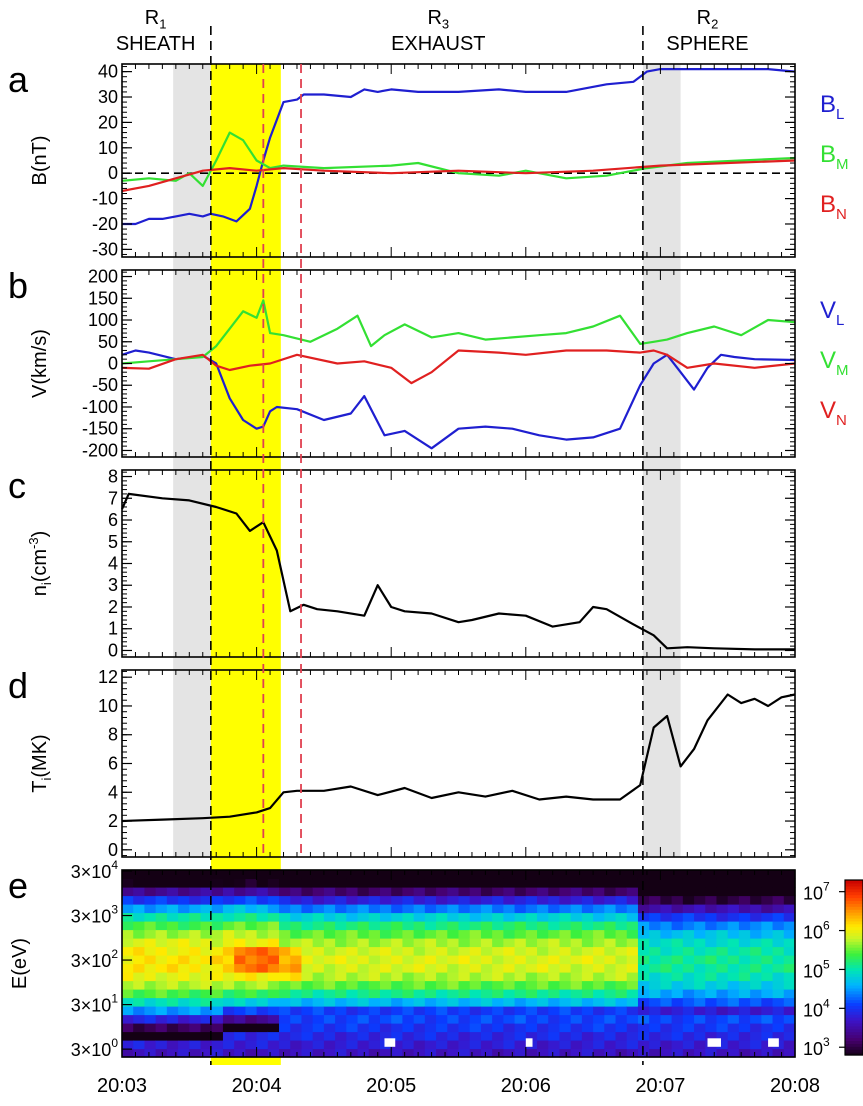 This screenshot has width=863, height=1106. Describe the element at coordinates (826, 964) in the screenshot. I see `cbar-exp: 5` at that location.